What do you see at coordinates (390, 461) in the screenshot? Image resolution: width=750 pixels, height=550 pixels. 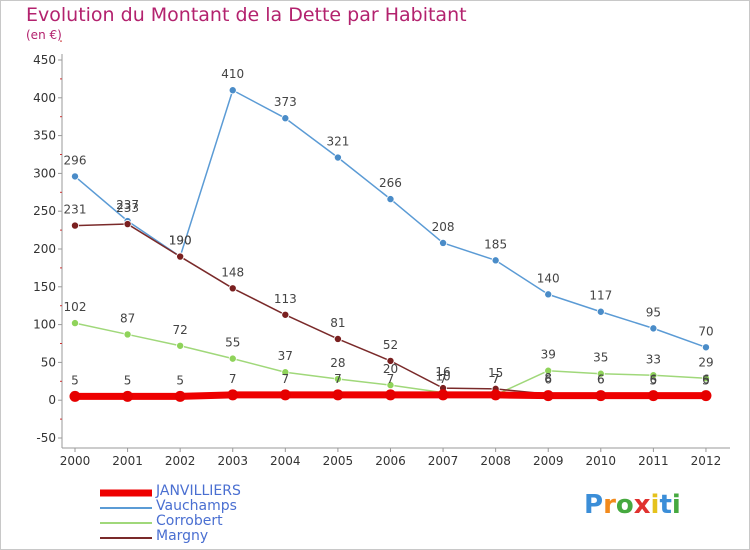 I see `x-tick-label: 2006` at bounding box center [390, 461].